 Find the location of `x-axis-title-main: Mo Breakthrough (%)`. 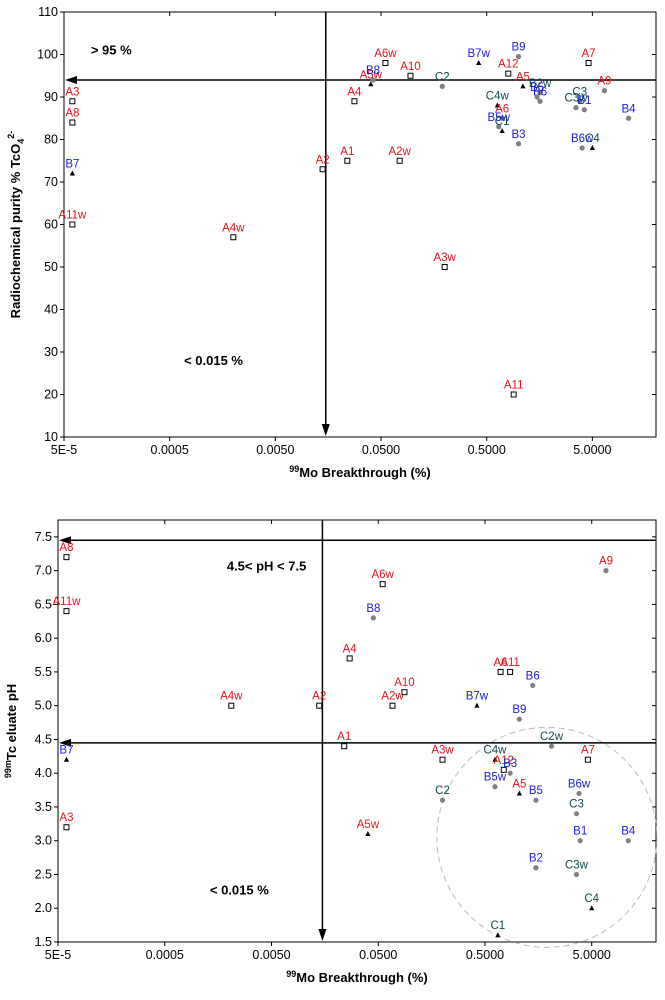

x-axis-title-main: Mo Breakthrough (%) is located at coordinates (364, 472).